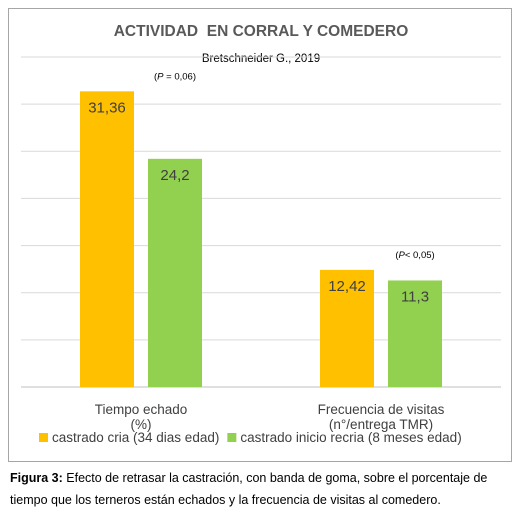 This screenshot has width=522, height=531. Describe the element at coordinates (135, 437) in the screenshot. I see `legend-label: castrado cria (34 dias edad)` at that location.